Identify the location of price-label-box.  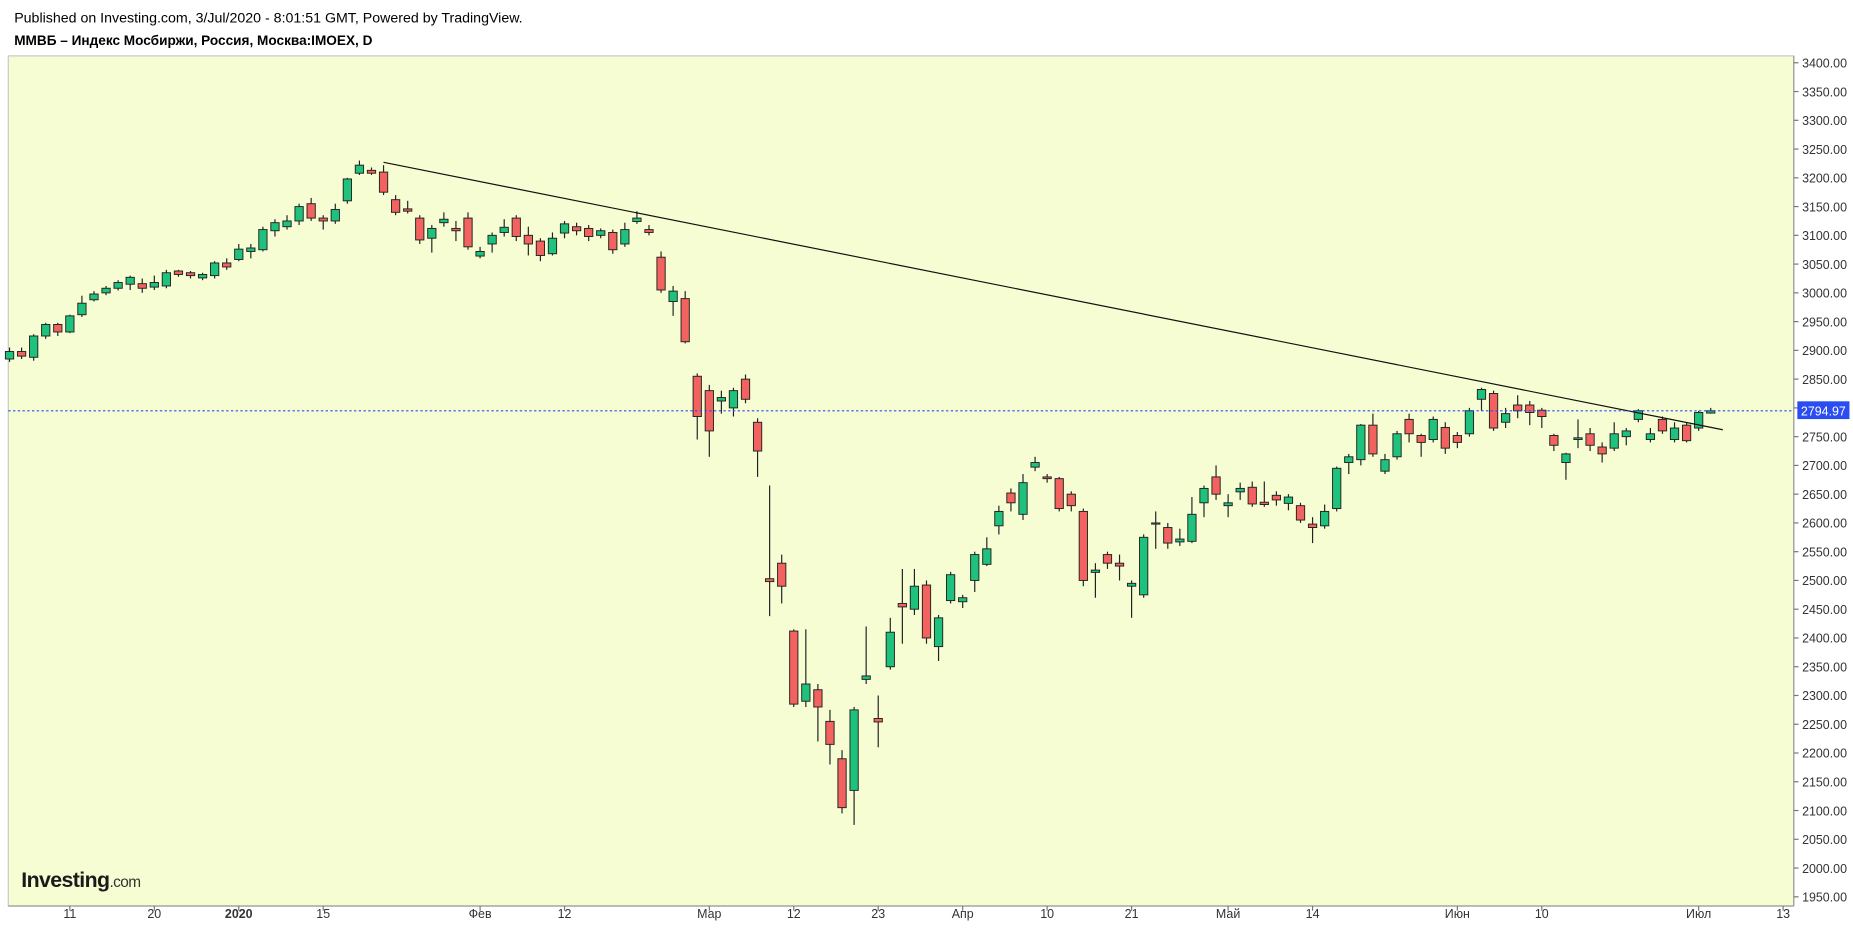
(1823, 410).